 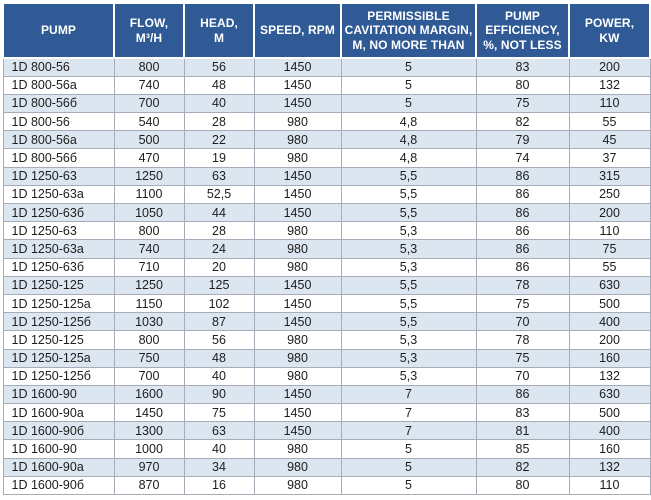 What do you see at coordinates (522, 30) in the screenshot?
I see `header-efficiency: PUMP EFFICIENCY, %, NOT LESS` at bounding box center [522, 30].